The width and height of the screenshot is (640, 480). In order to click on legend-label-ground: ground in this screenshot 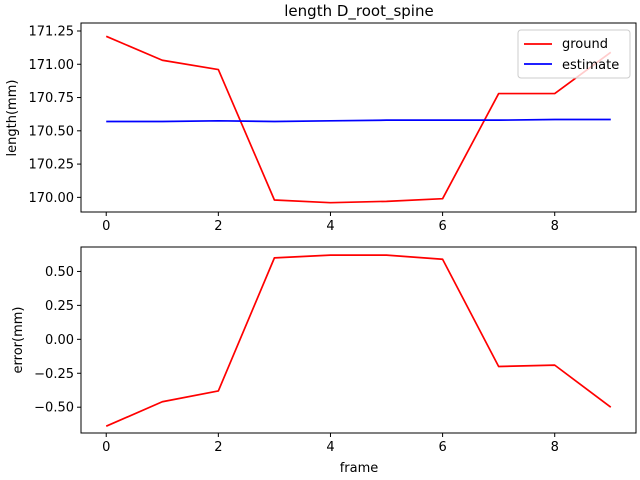, I will do `click(585, 44)`.